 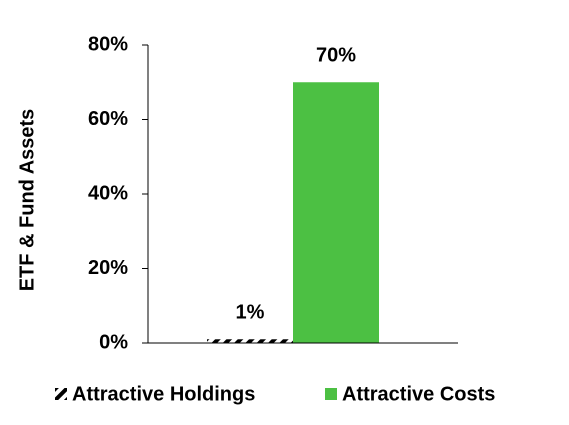 I want to click on y-axis-label: ETF & Fund Assets, so click(x=27, y=200).